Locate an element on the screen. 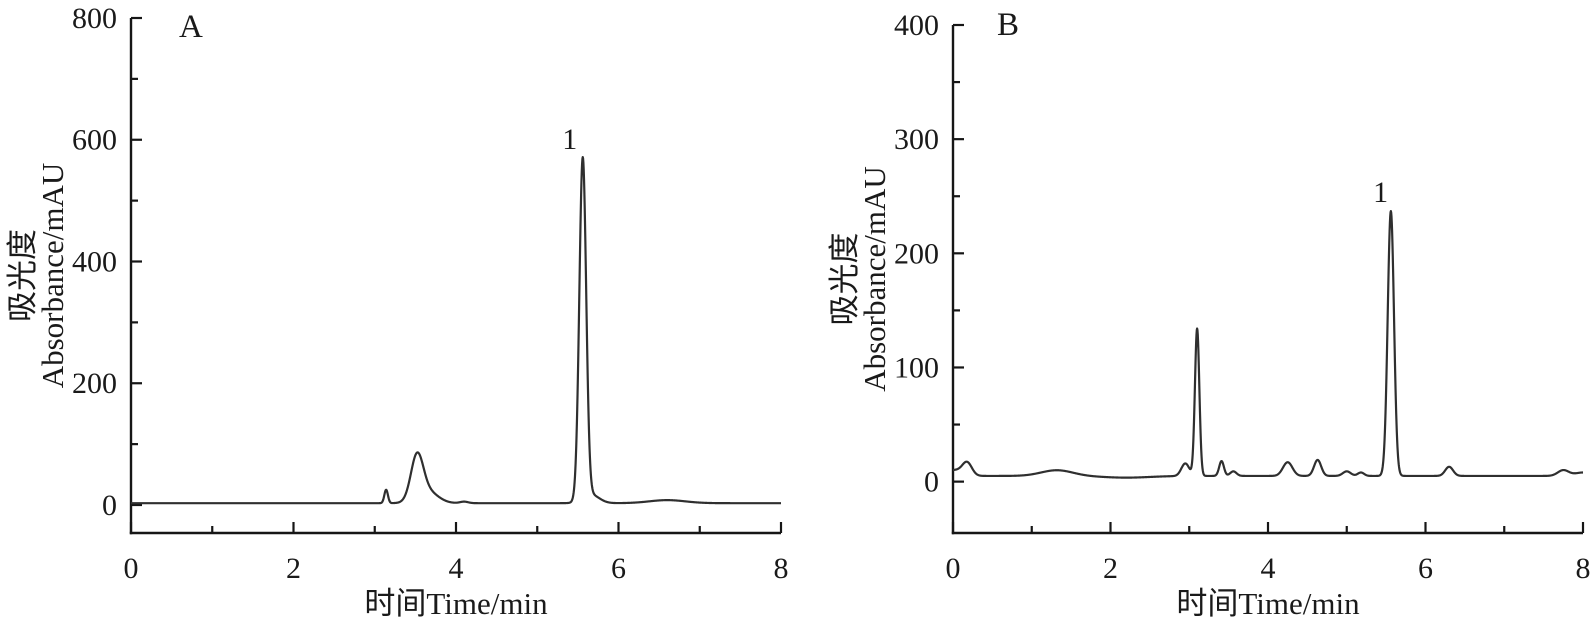  panel-letter: B is located at coordinates (1008, 25).